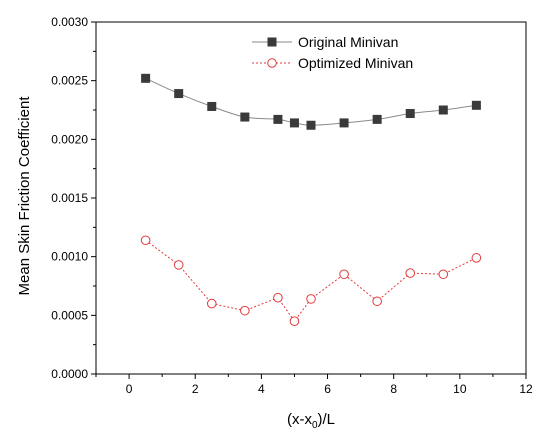  Describe the element at coordinates (69, 257) in the screenshot. I see `y-tick-label: 0.0010` at that location.